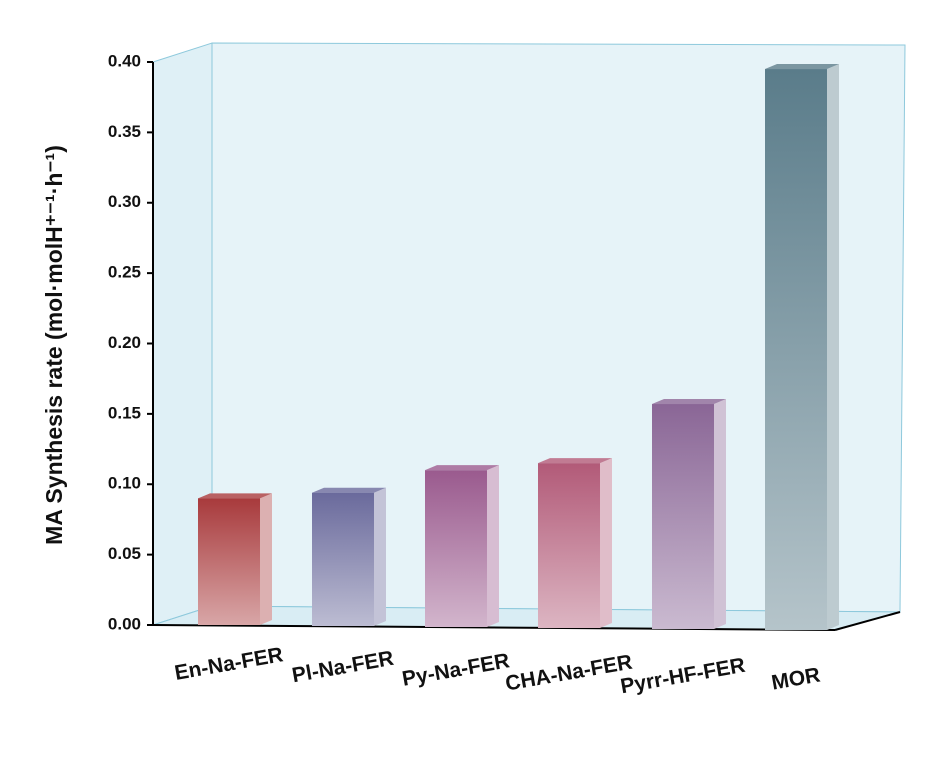  What do you see at coordinates (124, 131) in the screenshot?
I see `y-tick-label: 0.35` at bounding box center [124, 131].